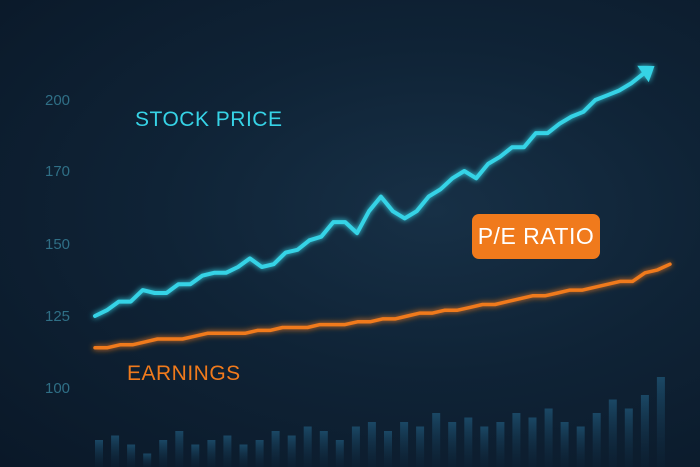  What do you see at coordinates (57, 100) in the screenshot?
I see `y-tick-label: 200` at bounding box center [57, 100].